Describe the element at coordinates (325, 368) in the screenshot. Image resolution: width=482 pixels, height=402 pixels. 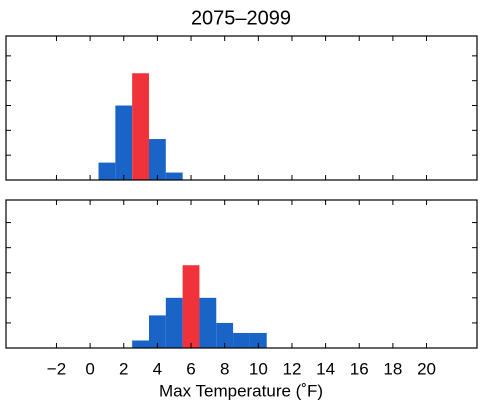
I see `x-tick-label: 14` at that location.